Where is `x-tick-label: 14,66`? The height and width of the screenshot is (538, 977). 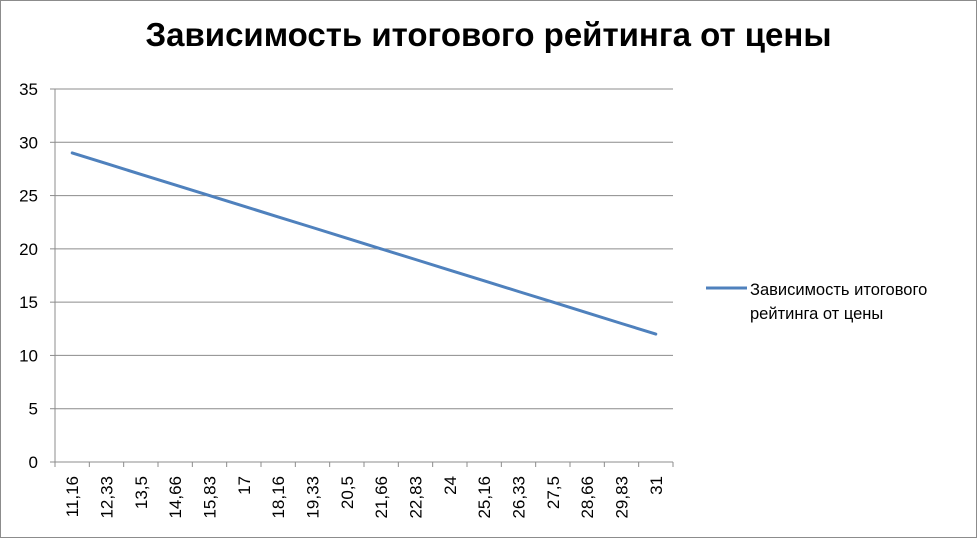 x-tick-label: 14,66 is located at coordinates (175, 497).